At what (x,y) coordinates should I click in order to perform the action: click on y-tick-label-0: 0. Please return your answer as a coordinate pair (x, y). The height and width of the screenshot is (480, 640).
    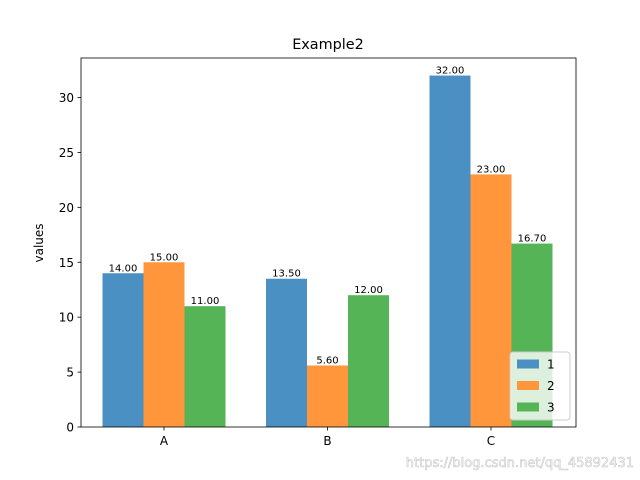
    Looking at the image, I should click on (70, 428).